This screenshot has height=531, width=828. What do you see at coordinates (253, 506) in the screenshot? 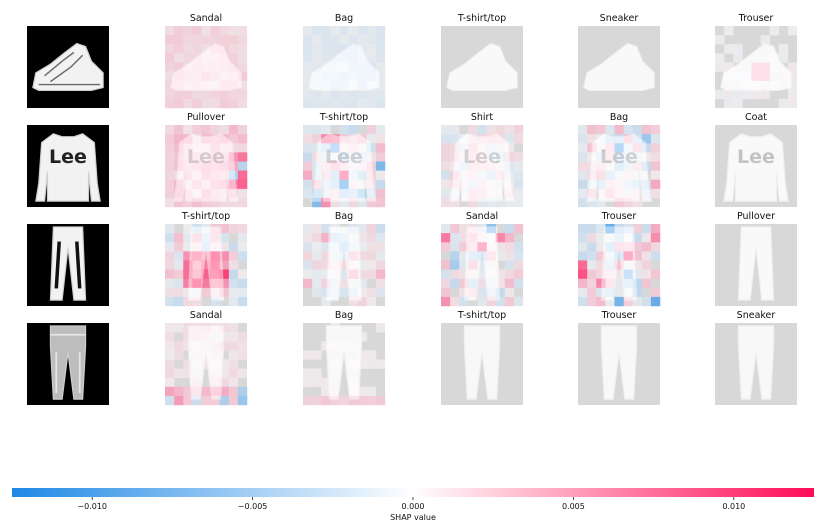
I see `colorbar-tick-label: −0.005` at bounding box center [253, 506].